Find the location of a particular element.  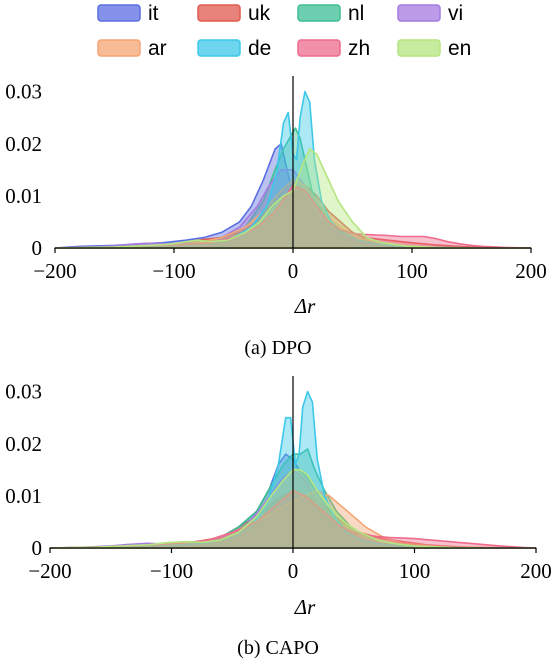

legend-item-nl: nl is located at coordinates (330, 13).